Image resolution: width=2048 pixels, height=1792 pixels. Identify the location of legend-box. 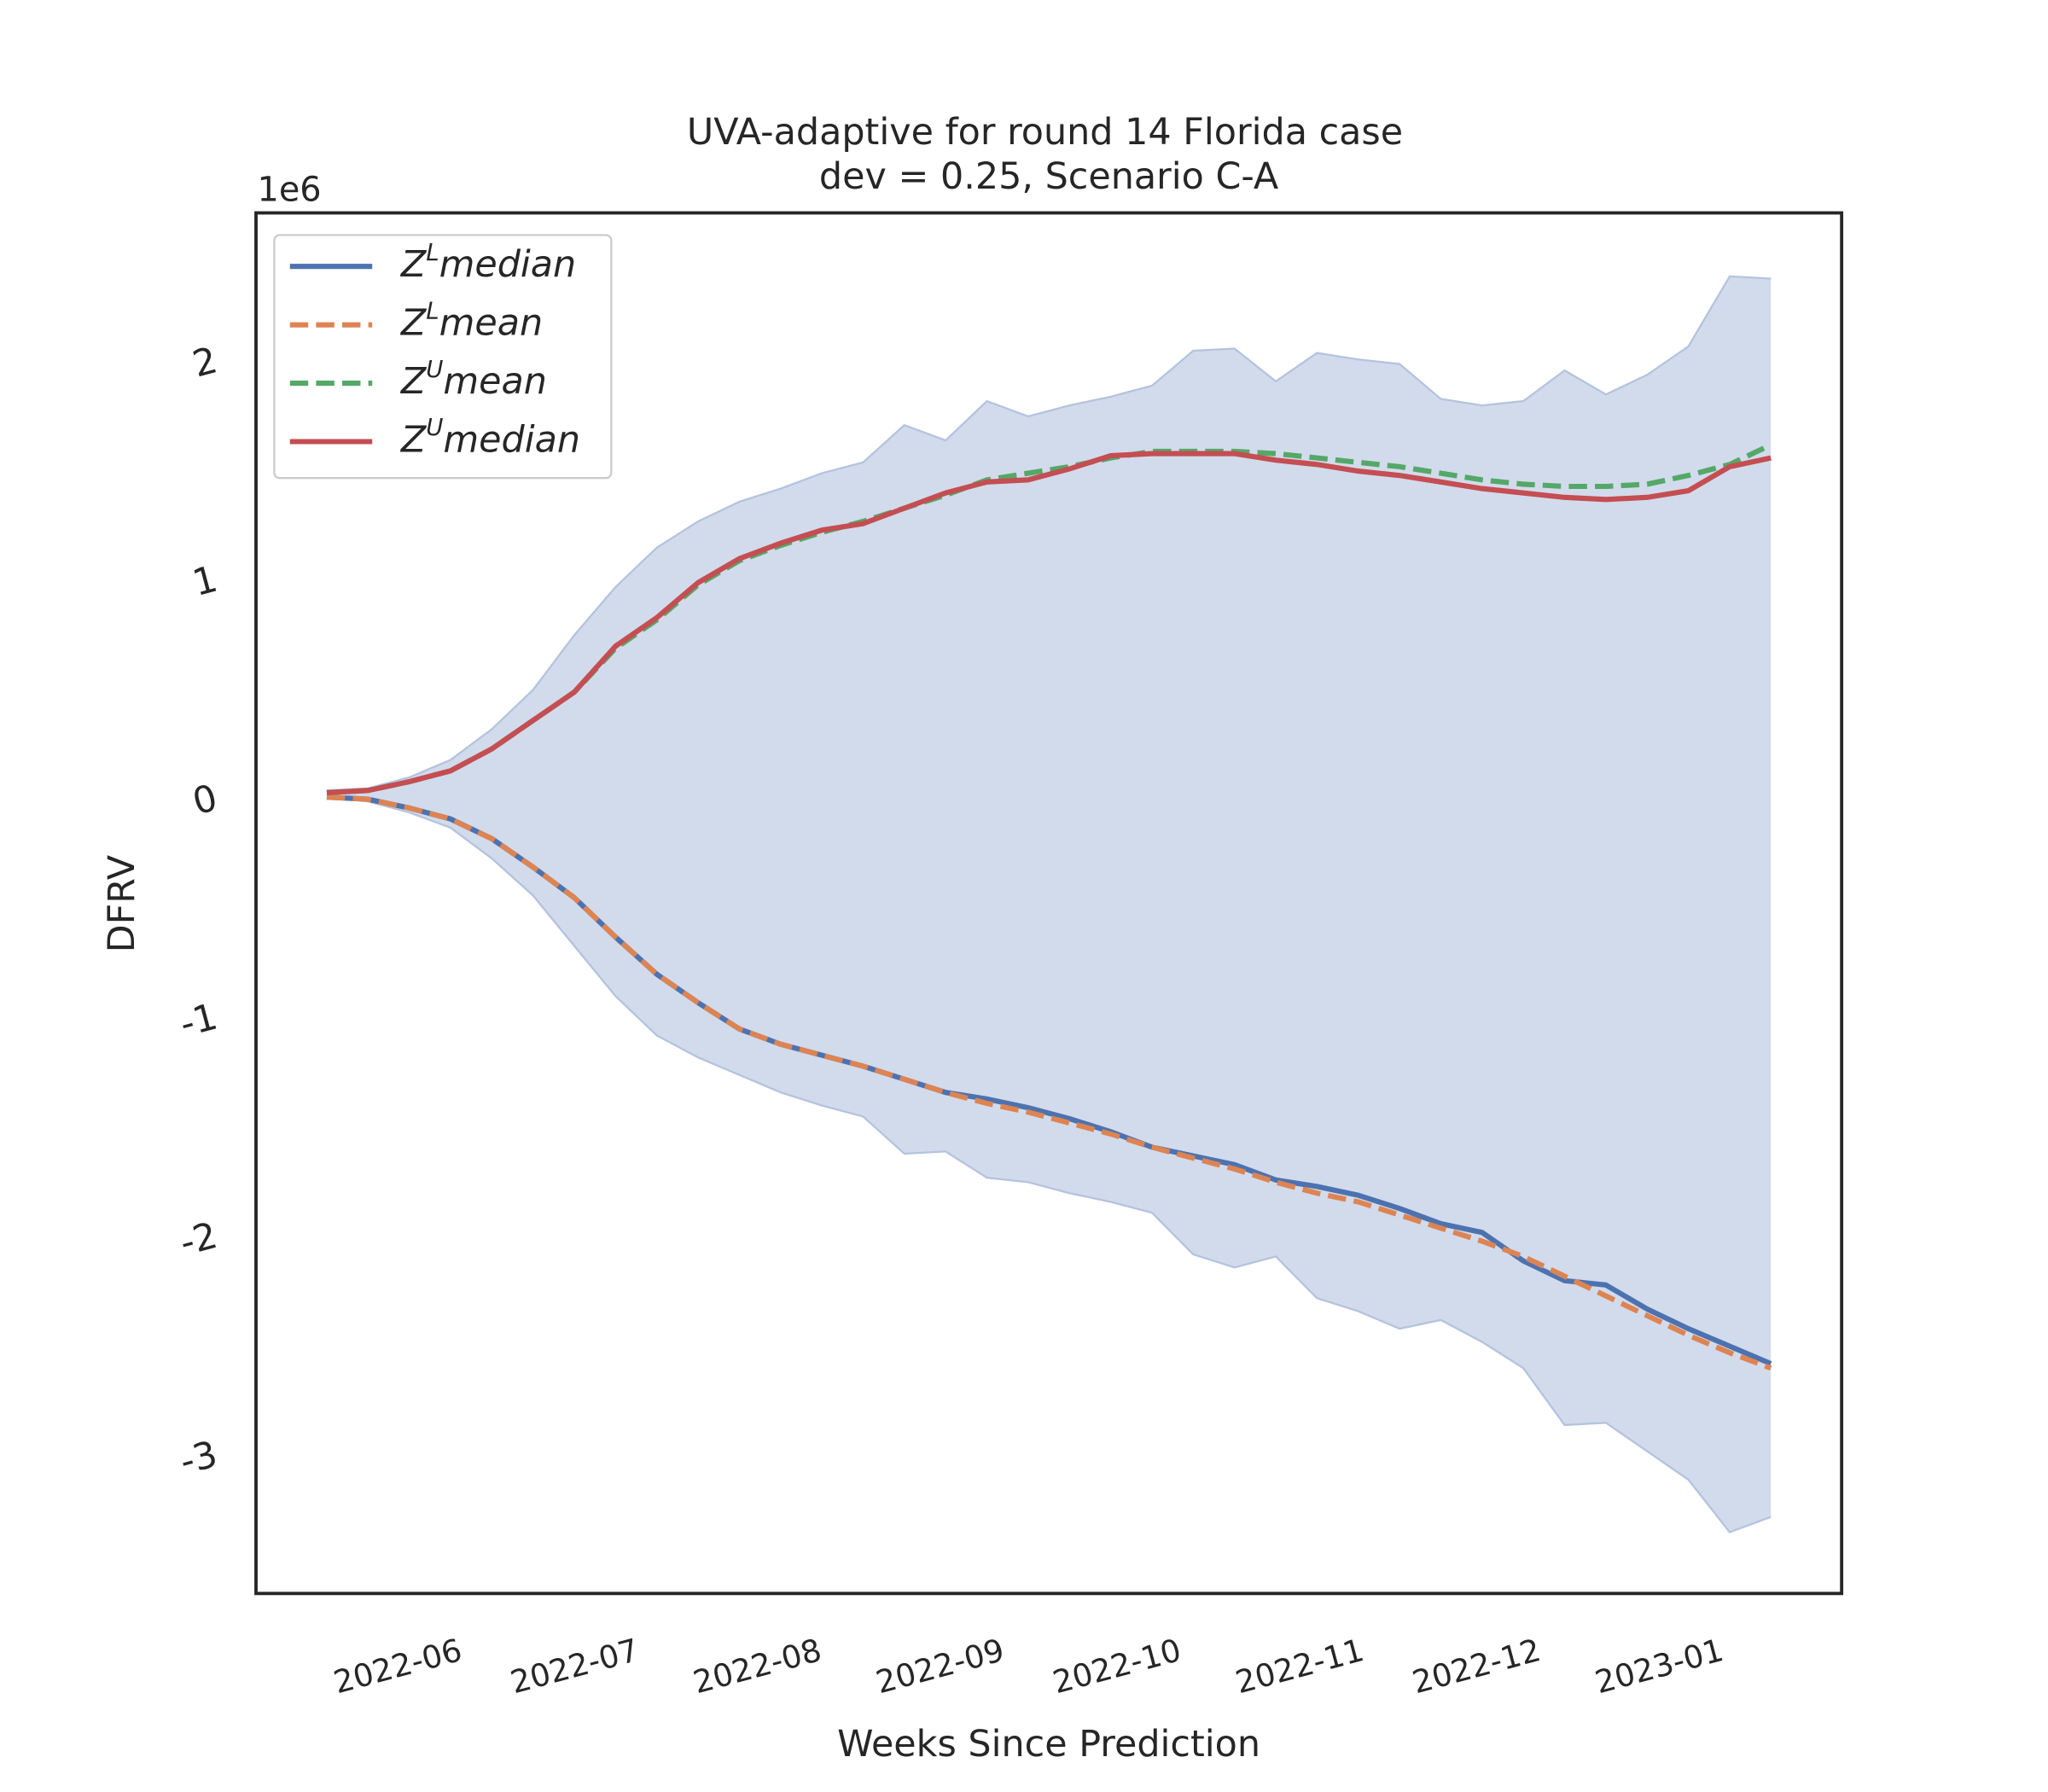
(443, 357).